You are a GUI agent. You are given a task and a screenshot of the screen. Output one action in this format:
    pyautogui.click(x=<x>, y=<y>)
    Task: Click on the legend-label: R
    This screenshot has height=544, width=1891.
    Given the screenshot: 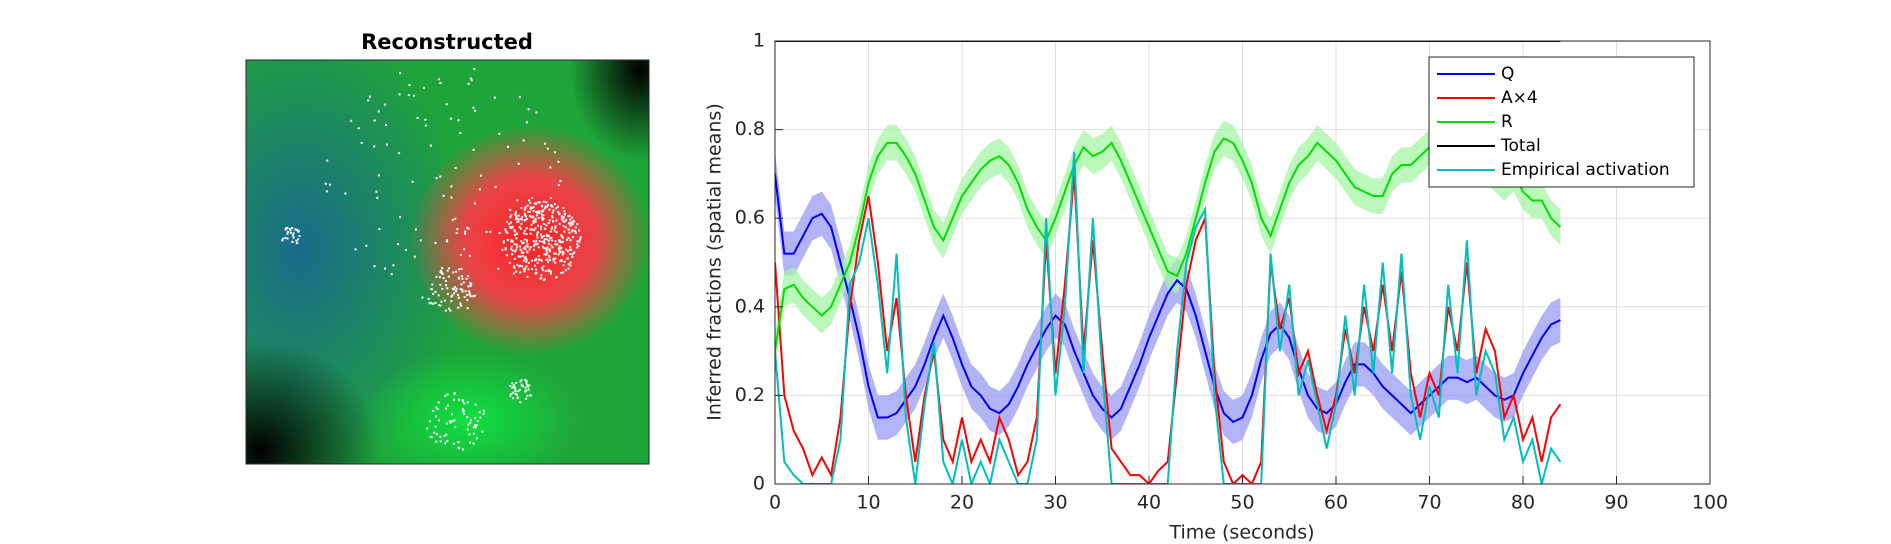 What is the action you would take?
    pyautogui.click(x=1507, y=122)
    